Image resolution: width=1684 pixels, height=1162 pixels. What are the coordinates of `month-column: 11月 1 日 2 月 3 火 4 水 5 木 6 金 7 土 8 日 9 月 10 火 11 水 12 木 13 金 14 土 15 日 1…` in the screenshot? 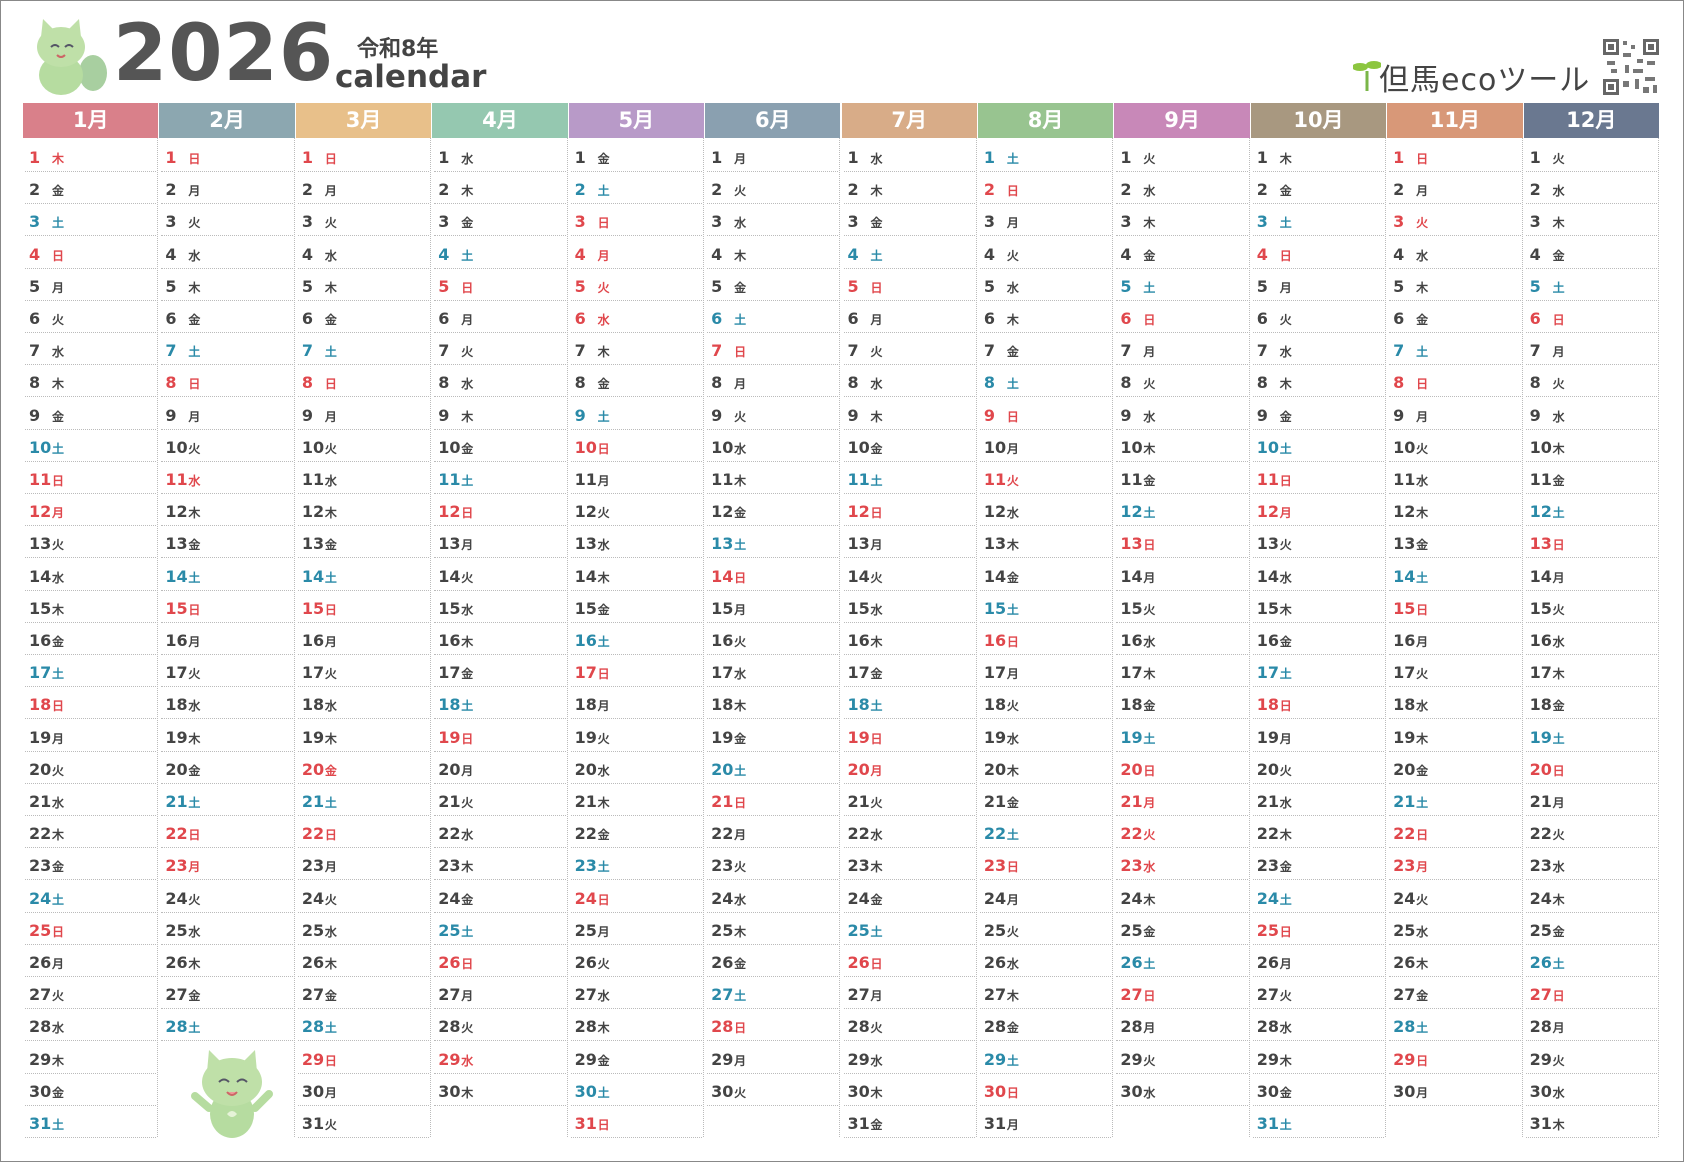 It's located at (1455, 620).